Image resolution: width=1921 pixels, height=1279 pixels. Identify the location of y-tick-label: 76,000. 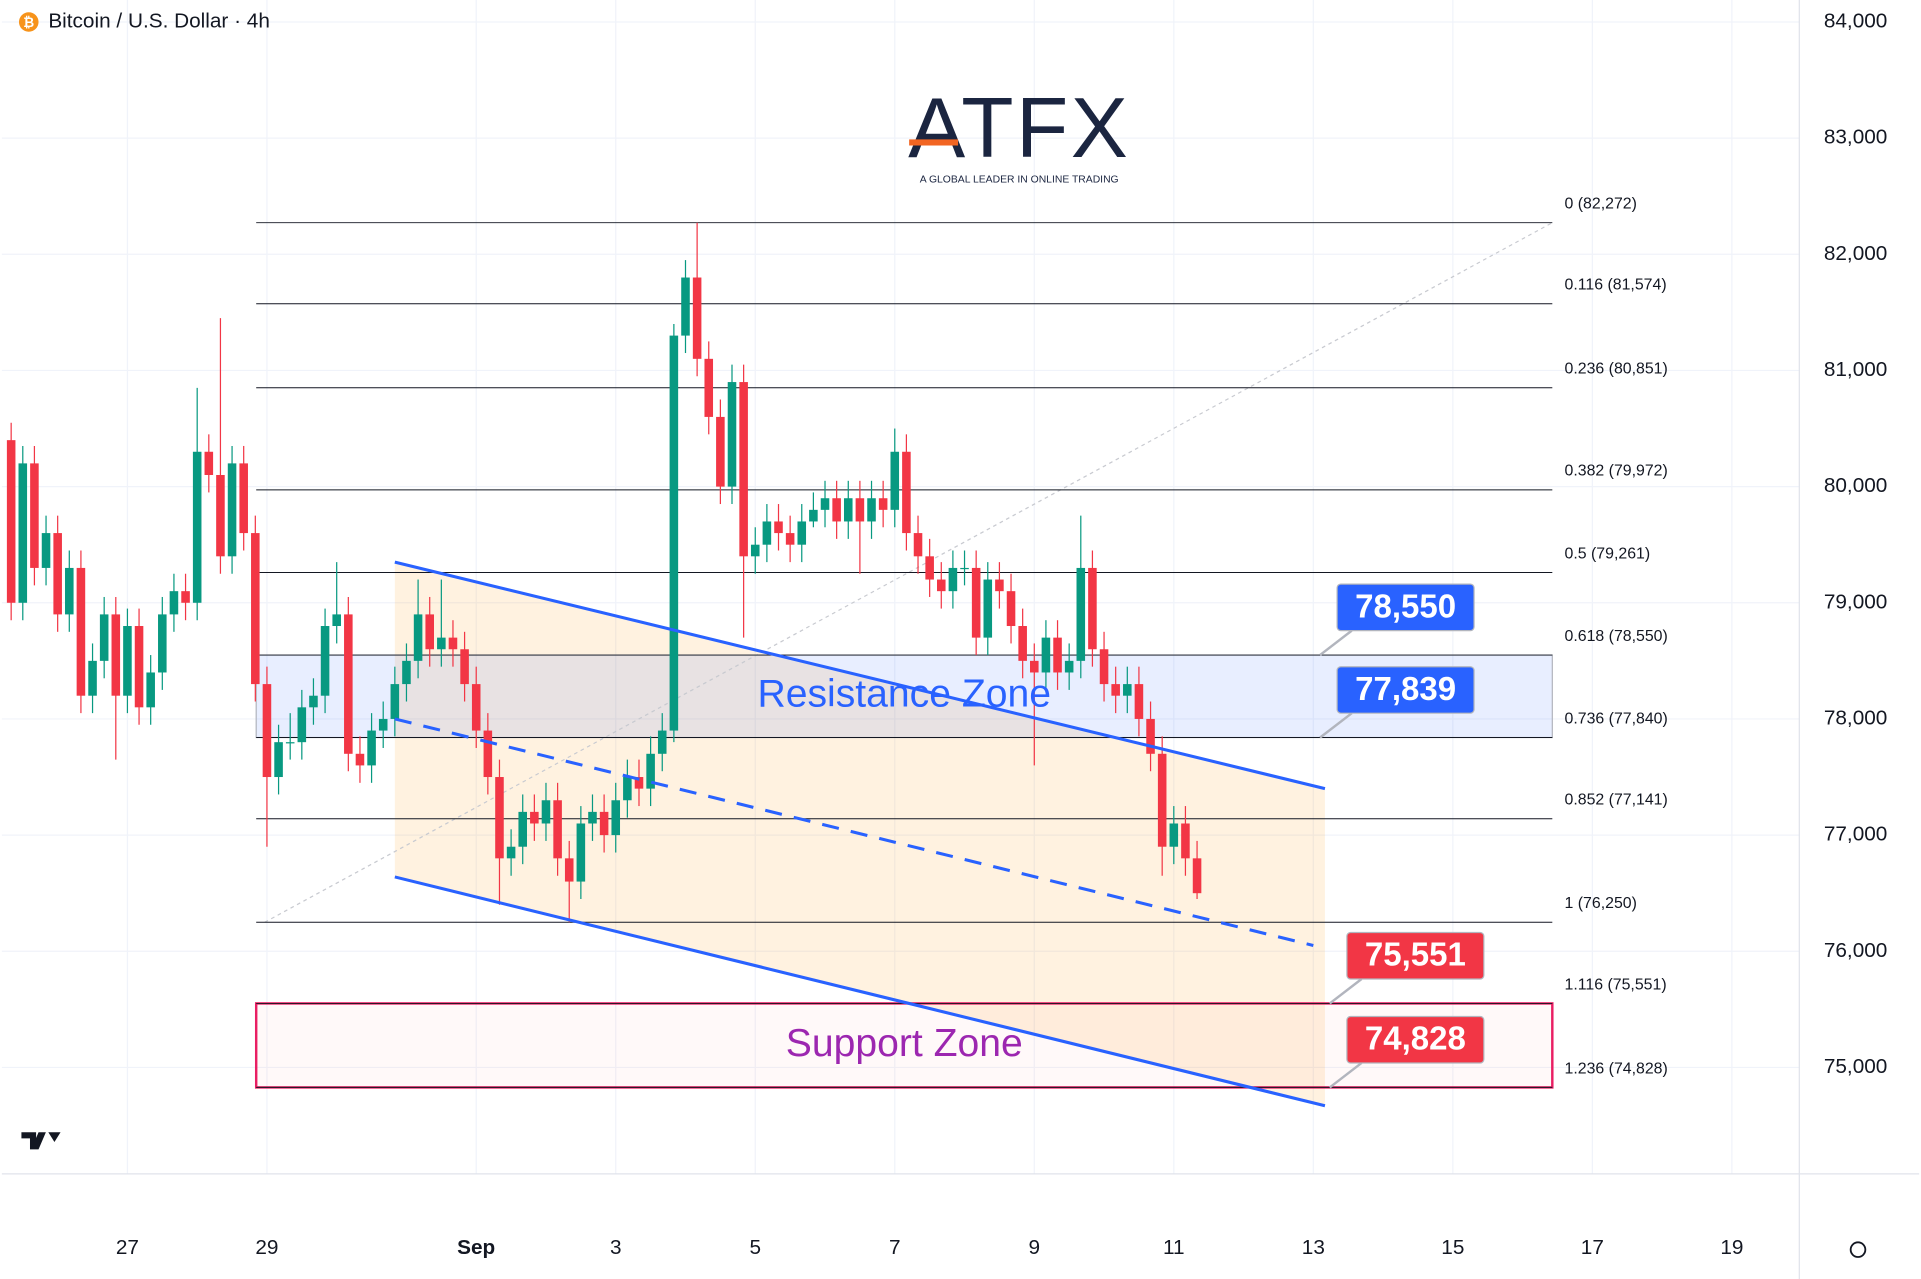
(1856, 950).